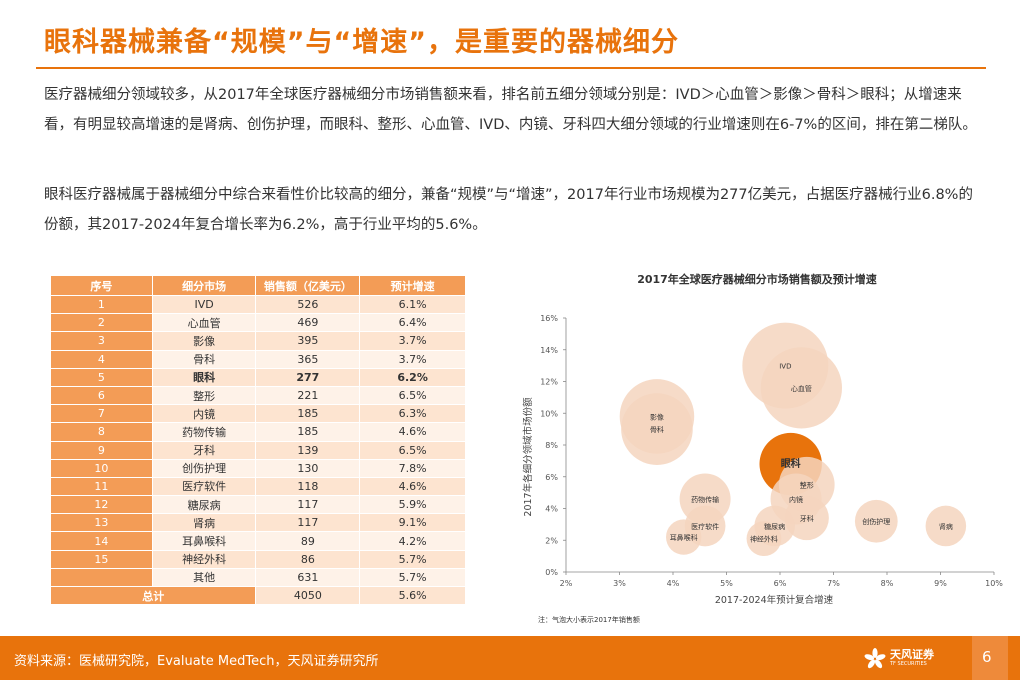  I want to click on table-row: 8 药物传输 185 4.6%, so click(258, 432).